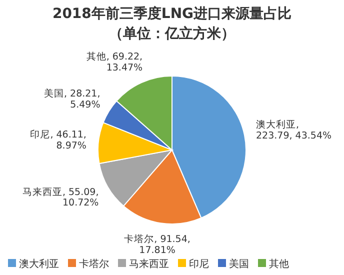  Describe the element at coordinates (294, 130) in the screenshot. I see `data-label: 澳大利亚, 223.79, 43.54%` at that location.